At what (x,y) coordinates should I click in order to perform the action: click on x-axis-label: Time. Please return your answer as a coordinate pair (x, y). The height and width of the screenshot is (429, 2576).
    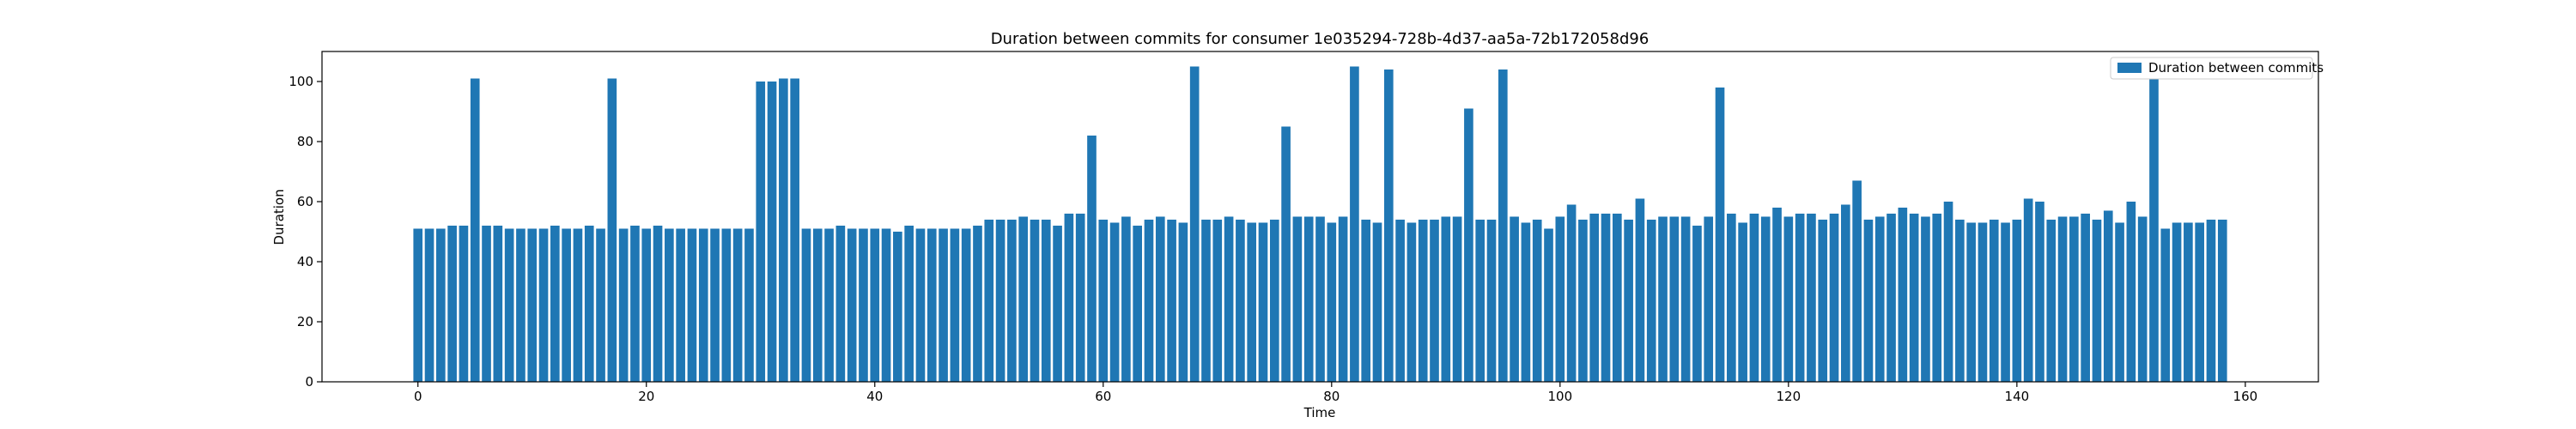
    Looking at the image, I should click on (1319, 412).